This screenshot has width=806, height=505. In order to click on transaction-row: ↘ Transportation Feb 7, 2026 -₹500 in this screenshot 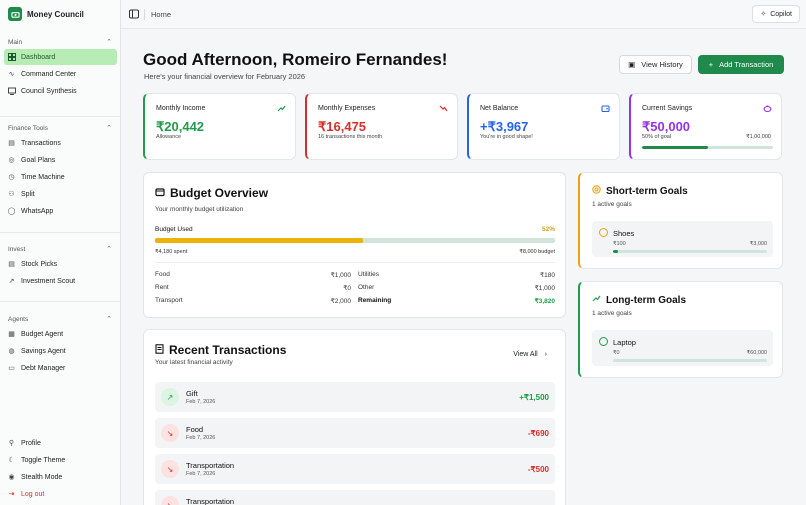, I will do `click(355, 469)`.